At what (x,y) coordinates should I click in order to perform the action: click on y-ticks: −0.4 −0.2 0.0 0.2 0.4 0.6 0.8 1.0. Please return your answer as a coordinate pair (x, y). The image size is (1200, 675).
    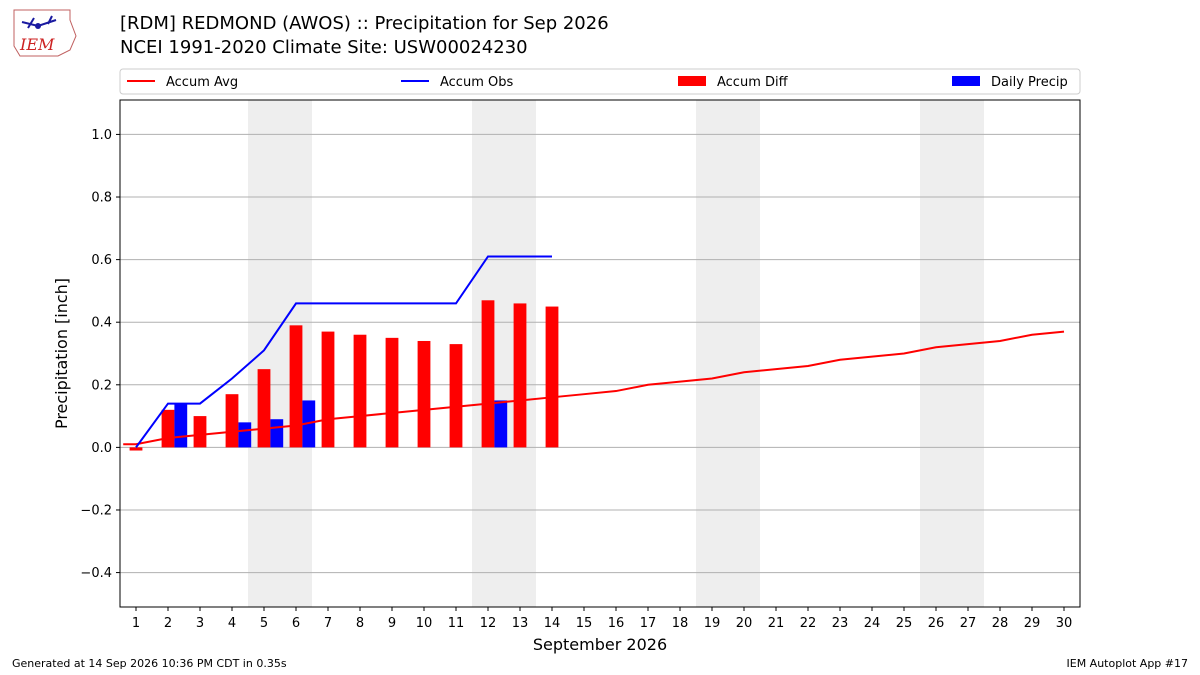
    Looking at the image, I should click on (100, 354).